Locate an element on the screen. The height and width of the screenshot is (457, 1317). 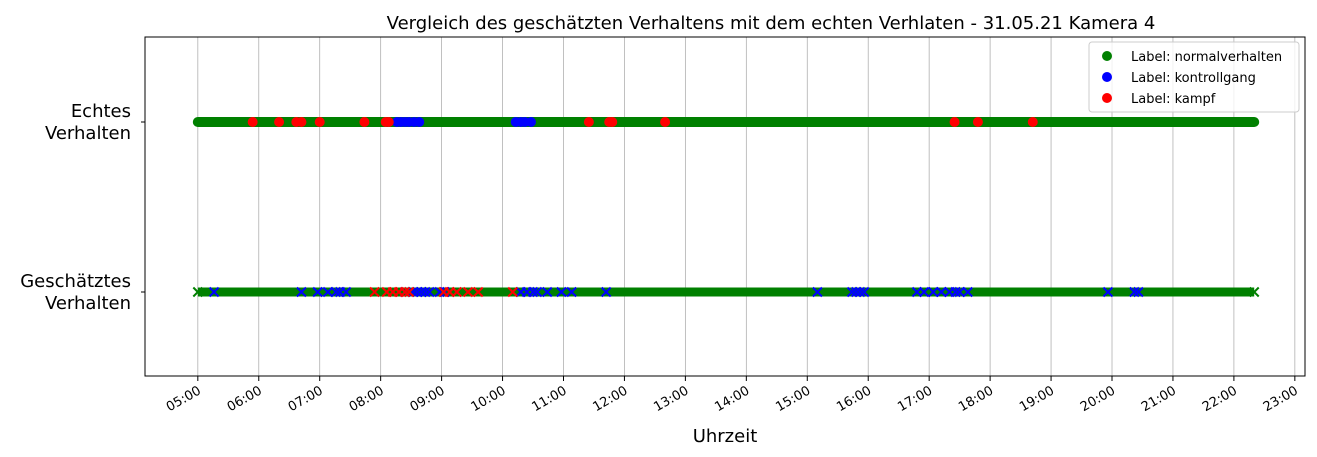
legend-frame is located at coordinates (1194, 77).